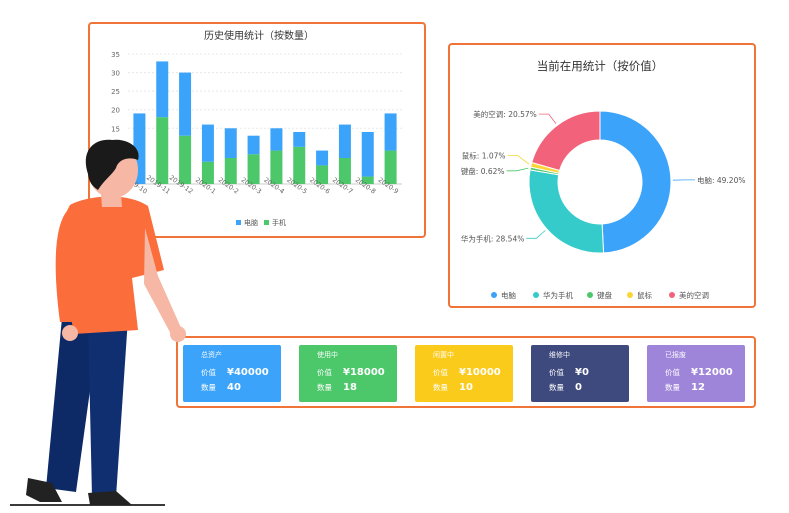  I want to click on summary-card: 闲置中 价值 ¥10000 数量 10, so click(464, 373).